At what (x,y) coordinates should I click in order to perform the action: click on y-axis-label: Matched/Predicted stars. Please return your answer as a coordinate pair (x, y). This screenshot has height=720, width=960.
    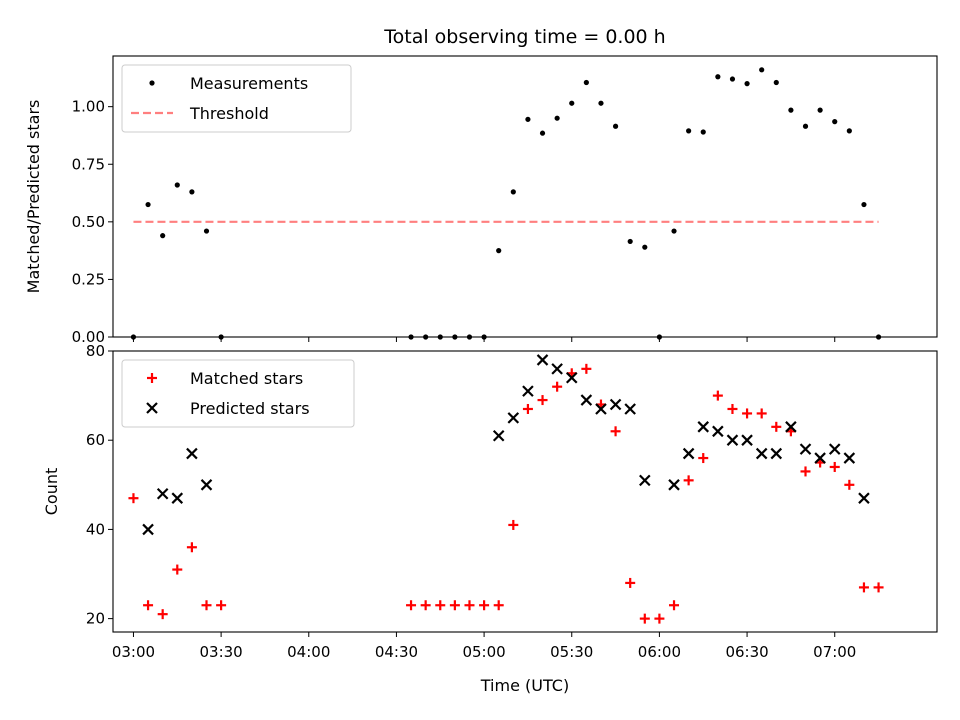
    Looking at the image, I should click on (33, 197).